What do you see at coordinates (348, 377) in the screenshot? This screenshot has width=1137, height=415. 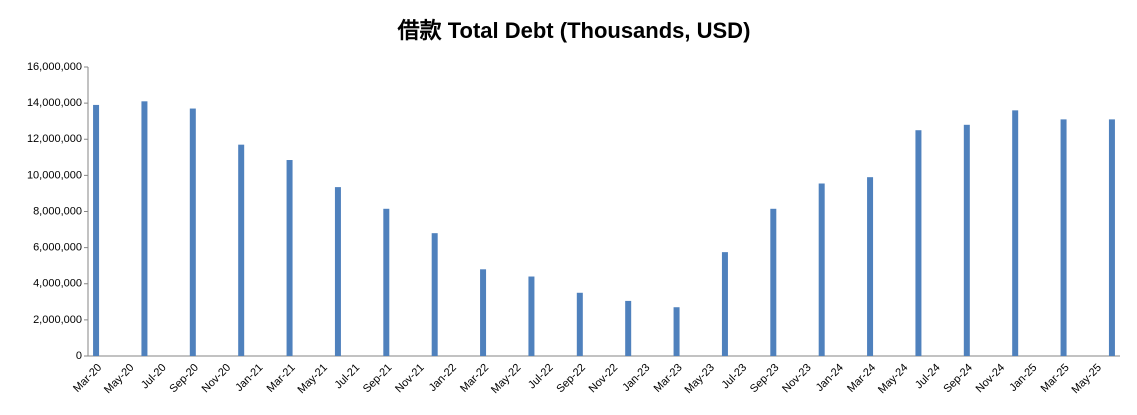 I see `x-tick-label: Jul-21` at bounding box center [348, 377].